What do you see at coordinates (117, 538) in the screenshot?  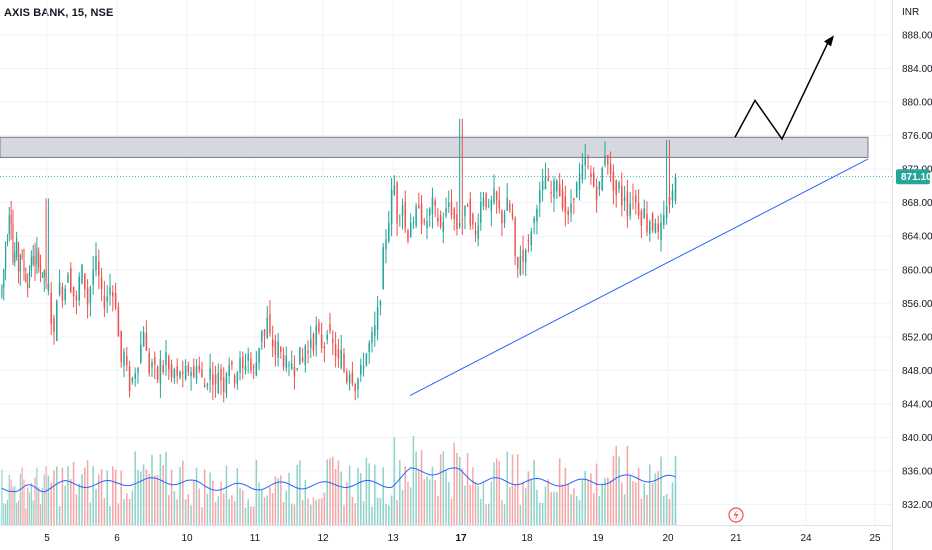 I see `time-tick-label: 6` at bounding box center [117, 538].